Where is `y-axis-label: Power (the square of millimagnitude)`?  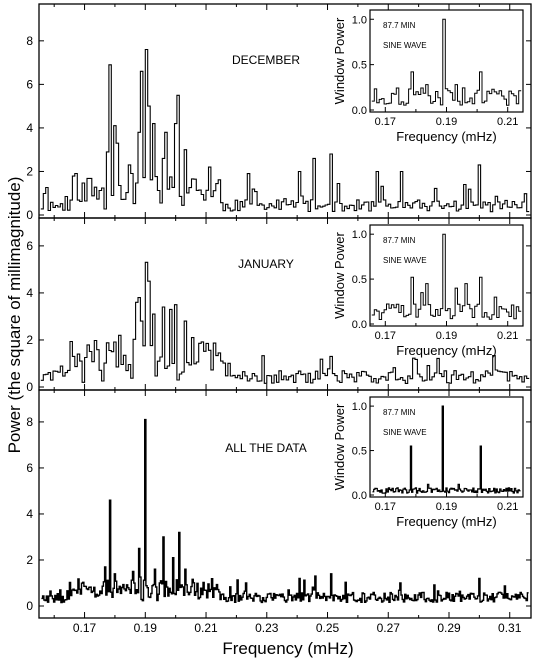
y-axis-label: Power (the square of millimagnitude) is located at coordinates (14, 315).